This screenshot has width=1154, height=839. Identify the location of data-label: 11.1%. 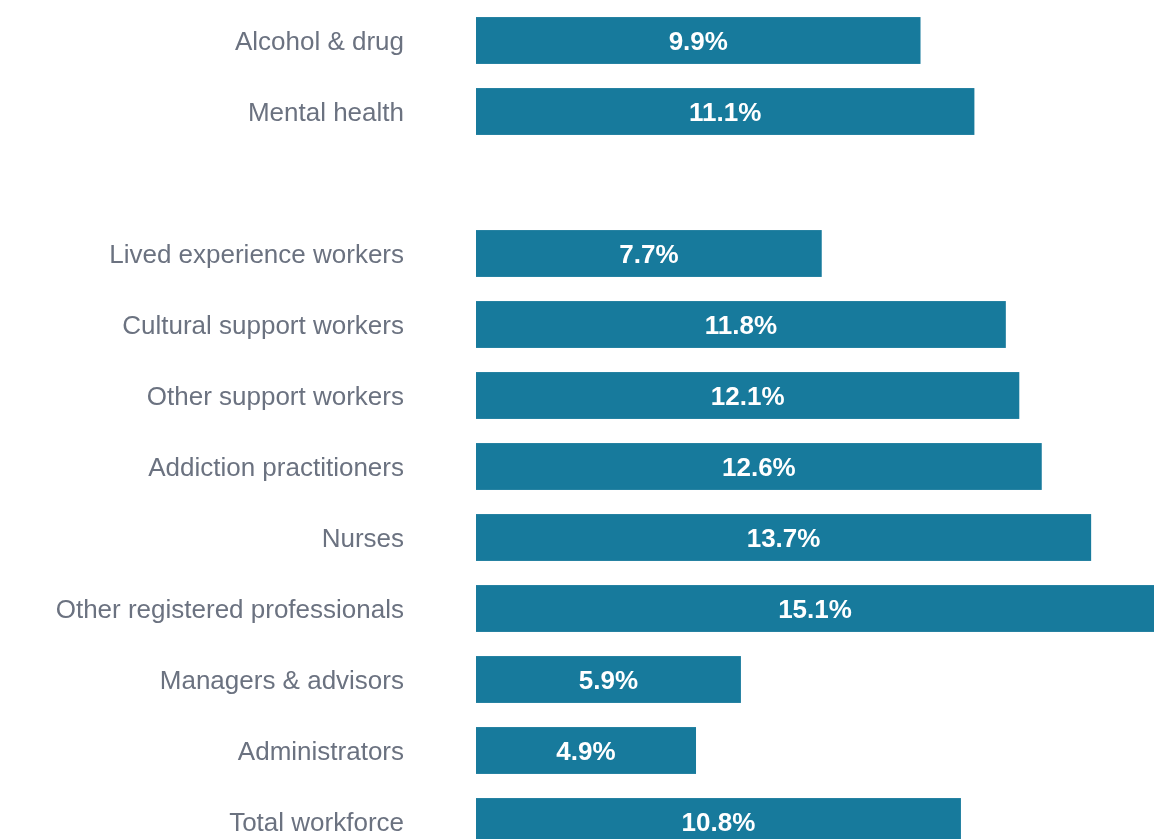
(725, 111).